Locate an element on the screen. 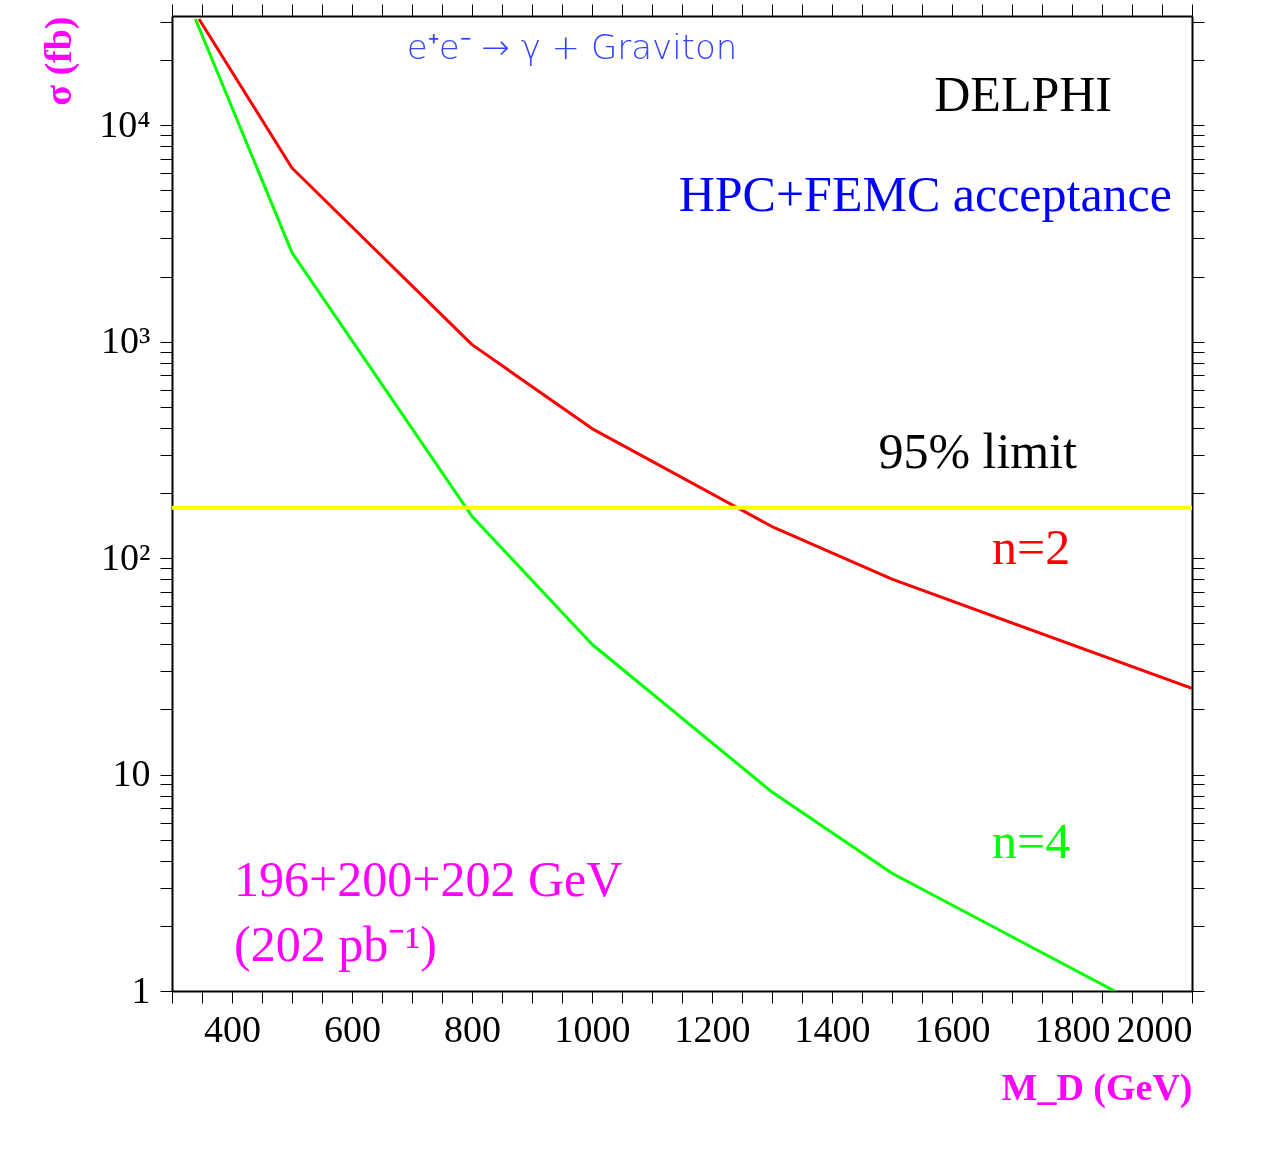 The width and height of the screenshot is (1284, 1157). x-tick-label: 600 is located at coordinates (352, 1028).